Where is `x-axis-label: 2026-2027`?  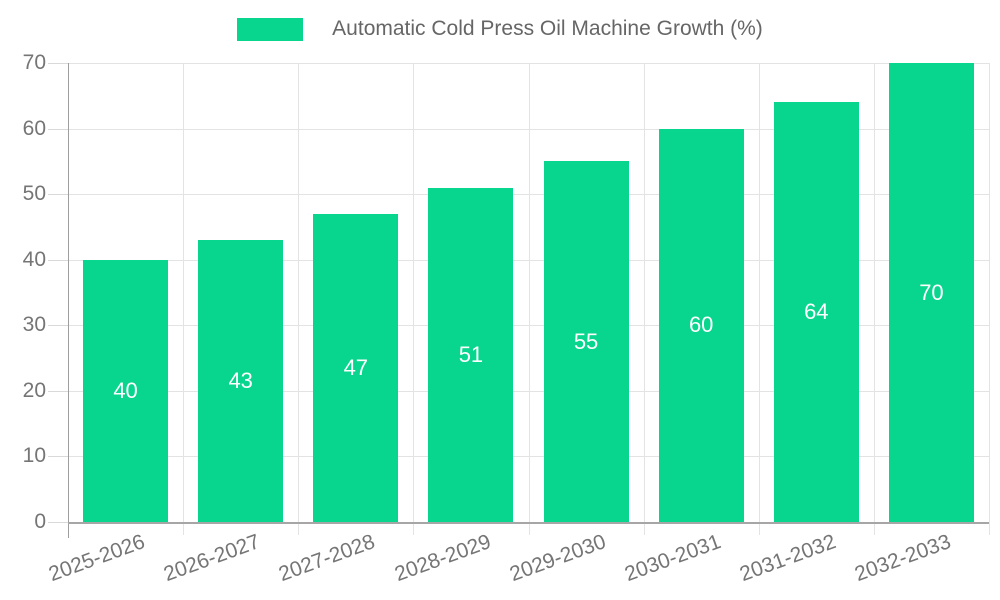
x-axis-label: 2026-2027 is located at coordinates (212, 558).